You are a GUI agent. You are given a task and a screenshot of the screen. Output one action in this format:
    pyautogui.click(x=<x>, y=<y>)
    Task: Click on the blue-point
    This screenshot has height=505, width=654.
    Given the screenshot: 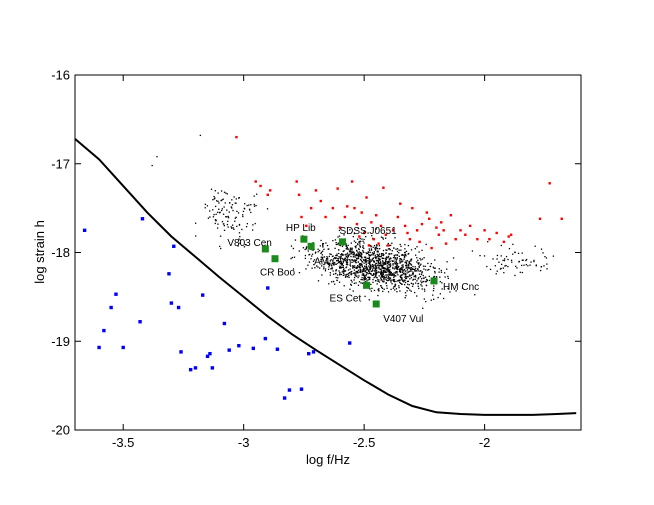 What is the action you would take?
    pyautogui.click(x=142, y=219)
    